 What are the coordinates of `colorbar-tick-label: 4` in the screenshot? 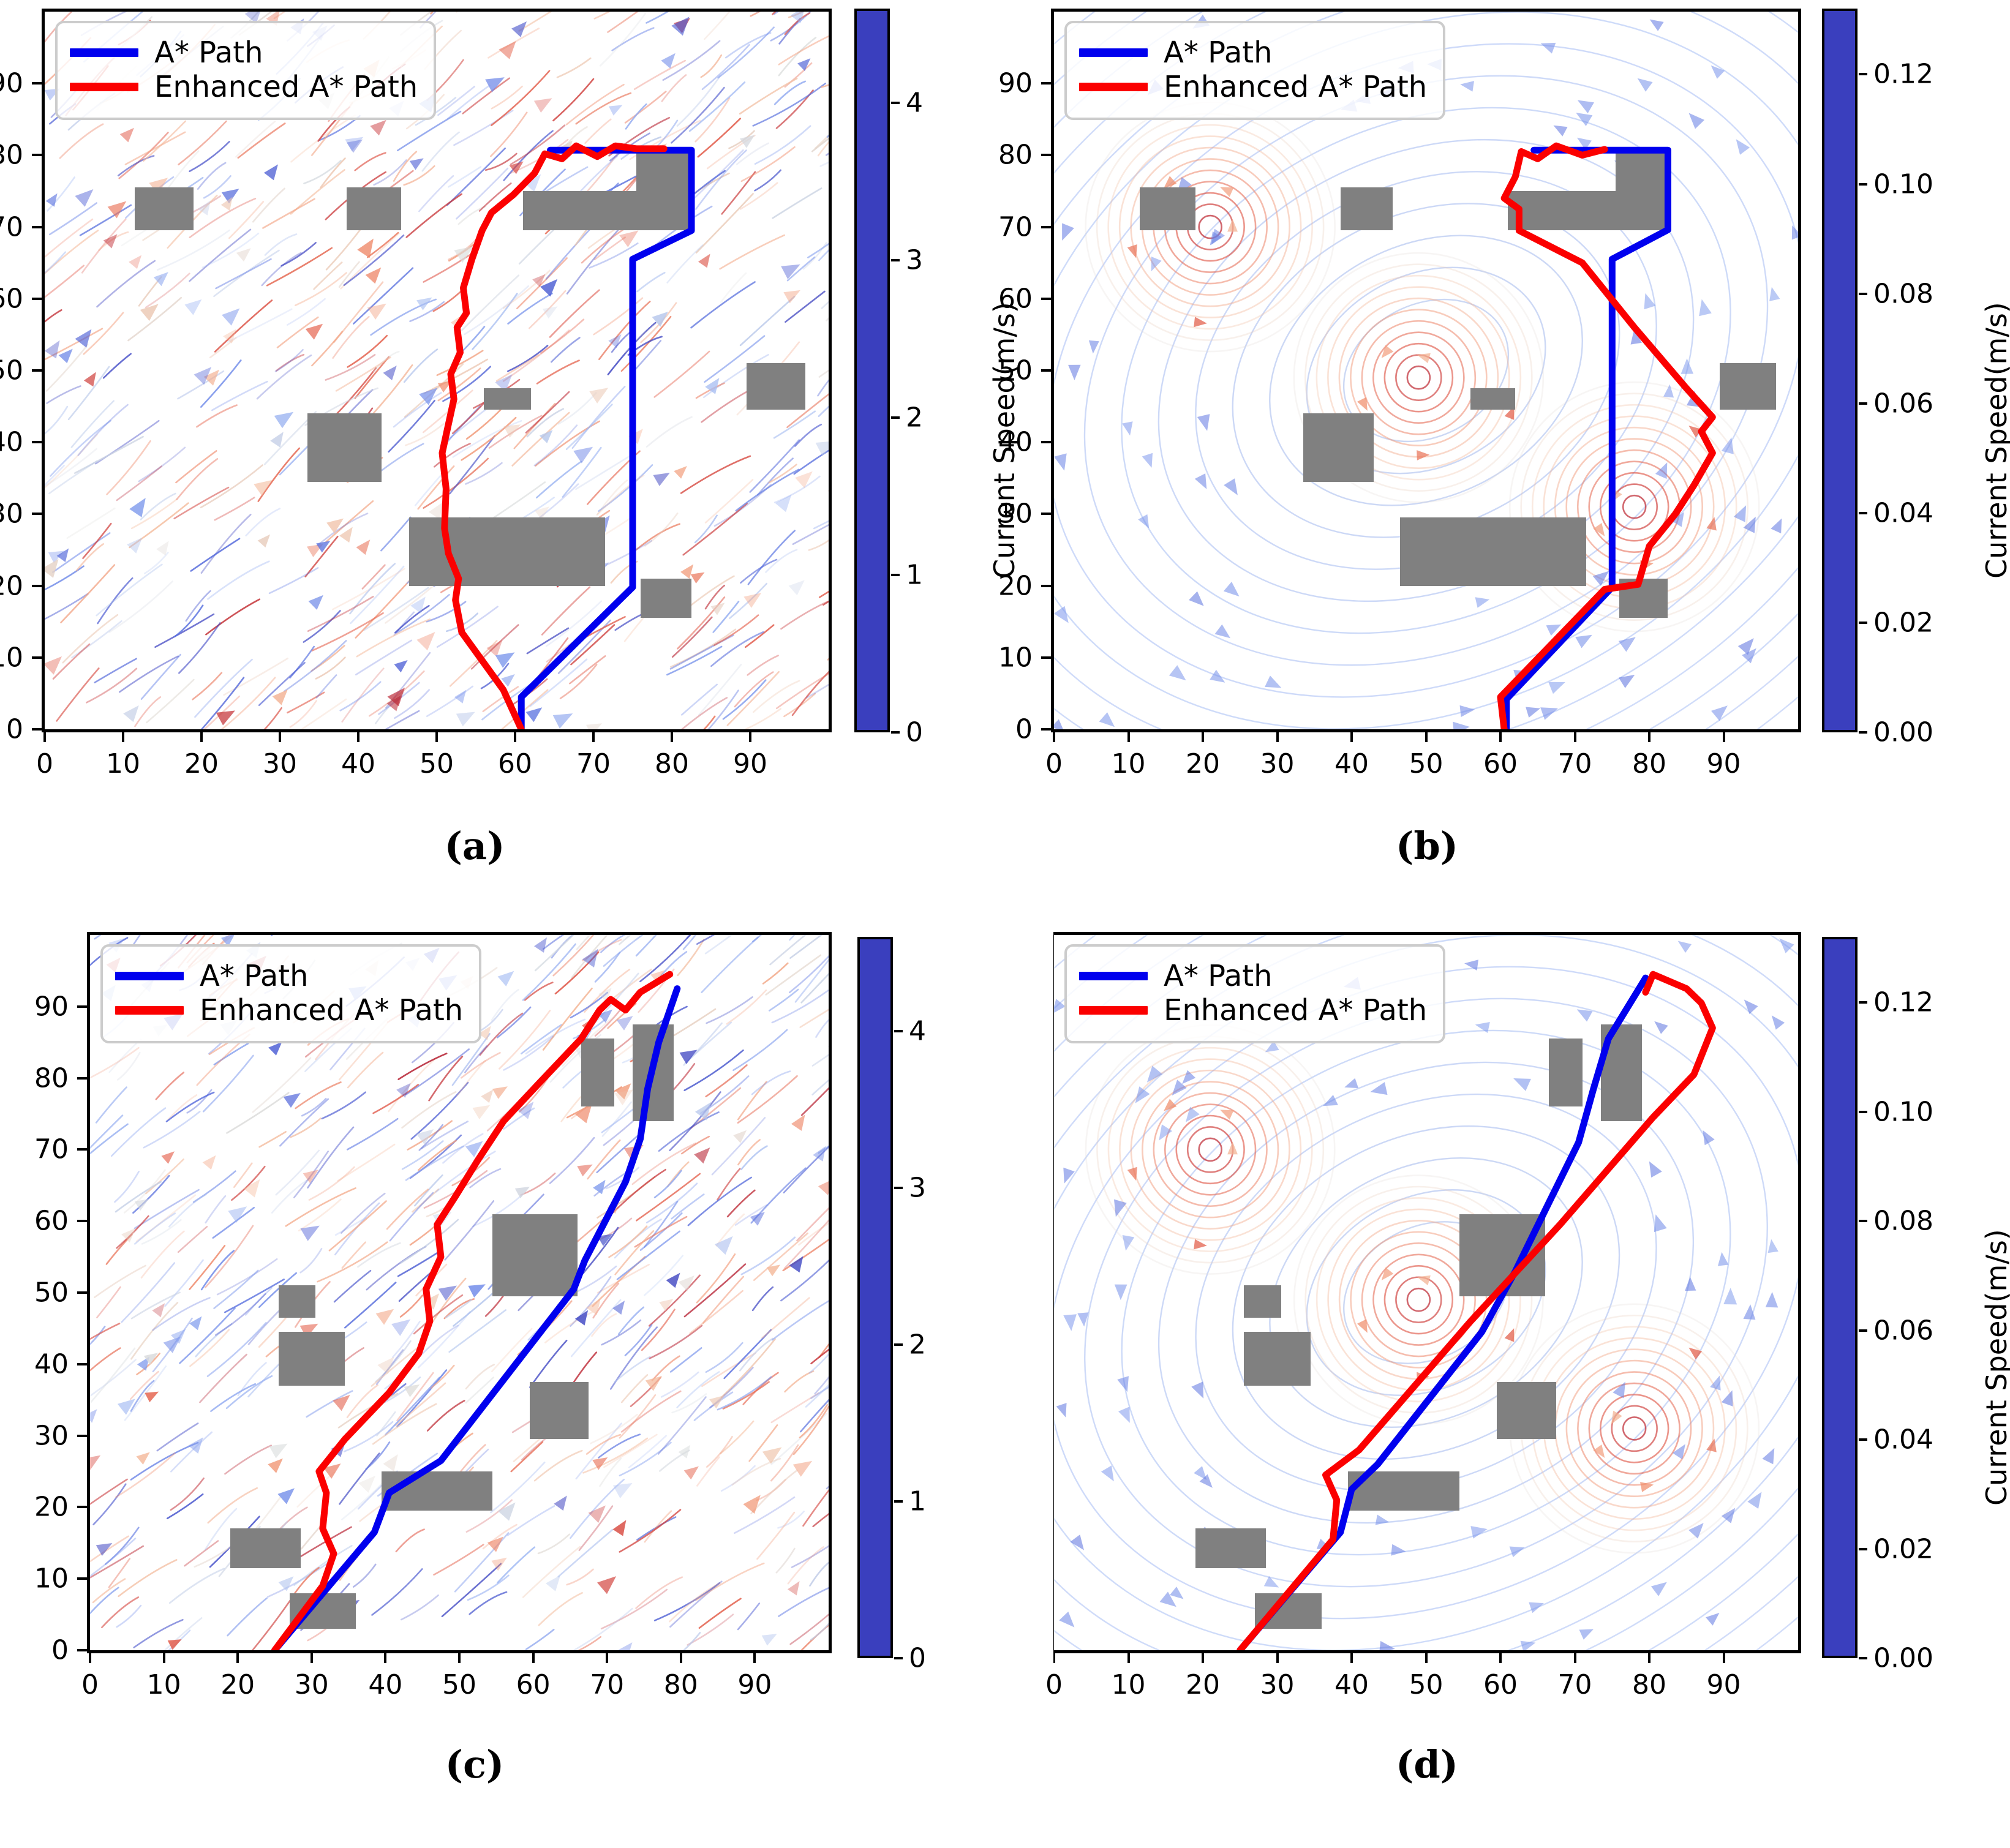 It's located at (914, 103).